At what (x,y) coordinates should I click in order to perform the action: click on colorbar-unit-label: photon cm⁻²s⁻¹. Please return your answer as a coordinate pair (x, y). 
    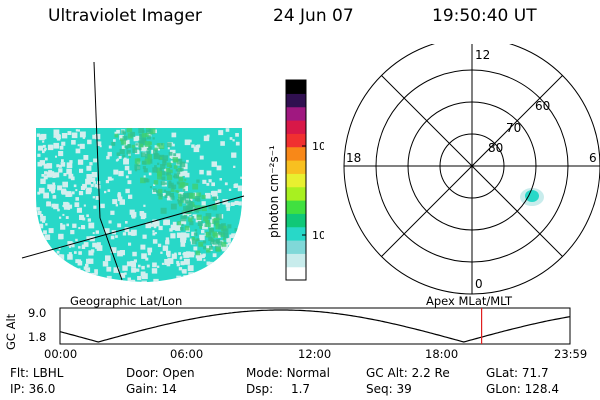
    Looking at the image, I should click on (274, 191).